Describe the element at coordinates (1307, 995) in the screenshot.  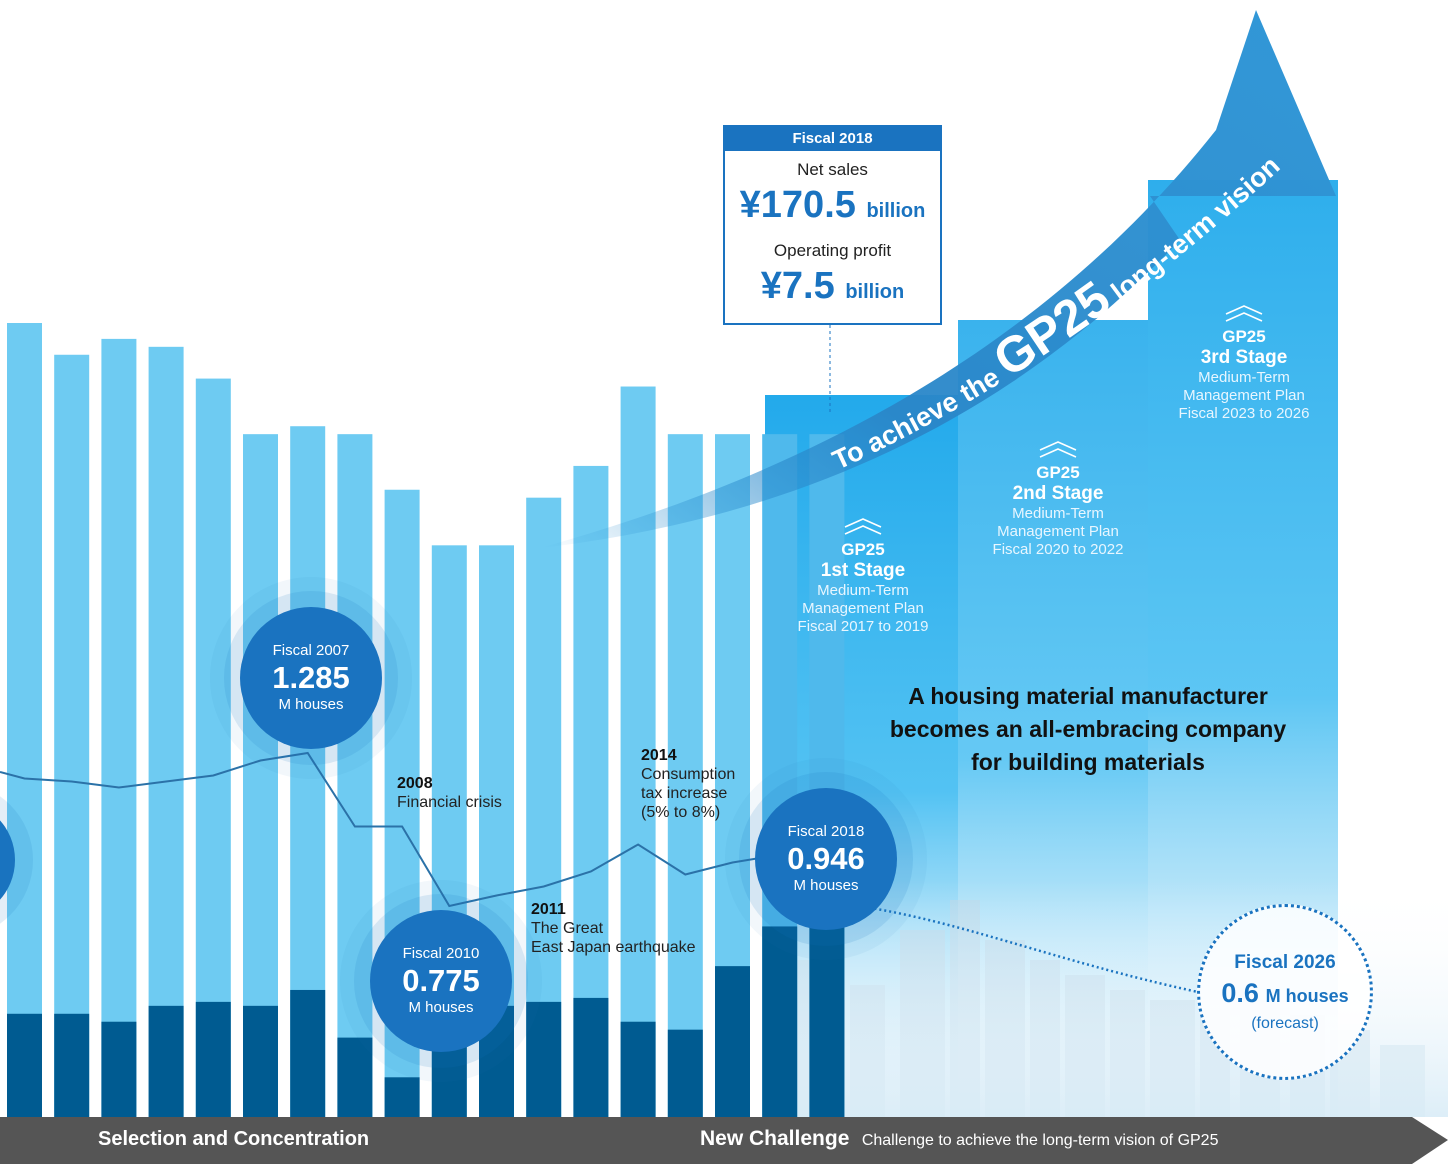
I see `forecast-unit: M houses` at that location.